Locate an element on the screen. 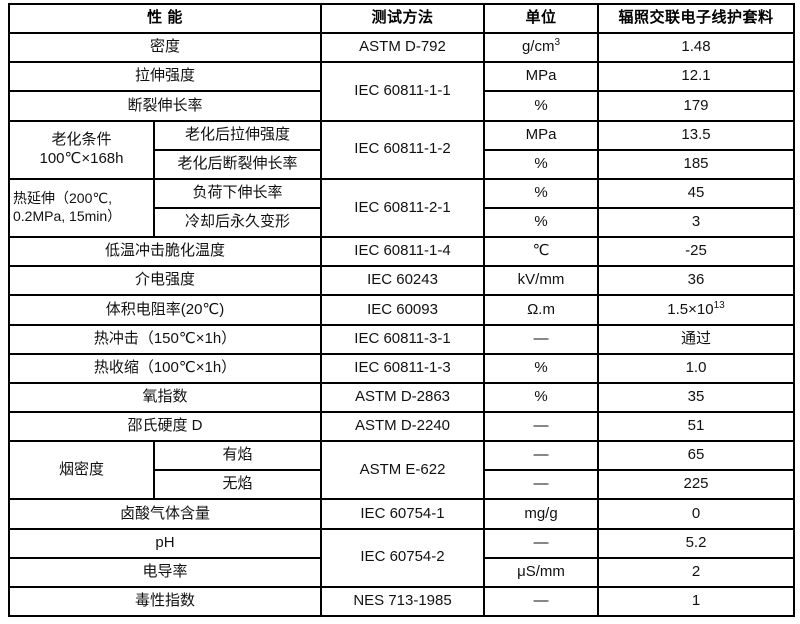  table-row: 介电强度 IEC 60243 kV/mm 36 is located at coordinates (401, 281).